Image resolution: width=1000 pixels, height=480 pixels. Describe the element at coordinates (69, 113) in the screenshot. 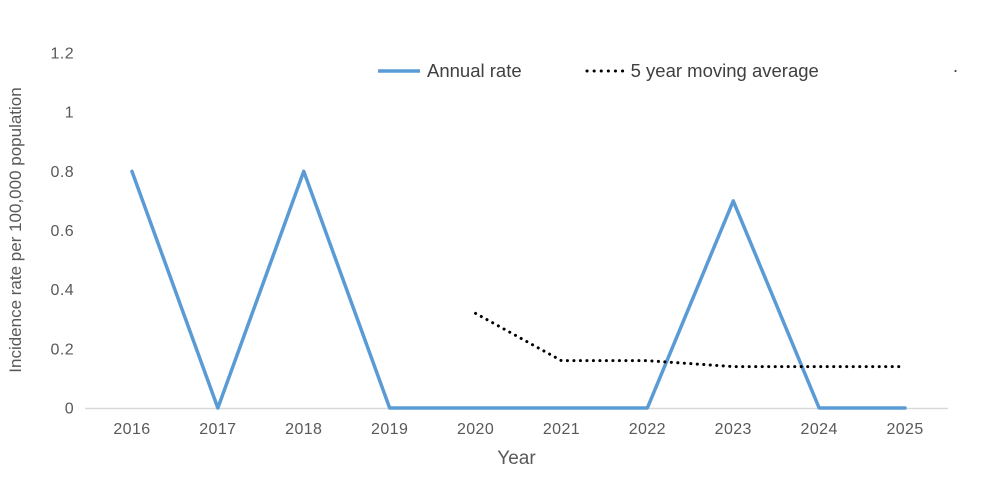

I see `y-tick-label: 1` at that location.